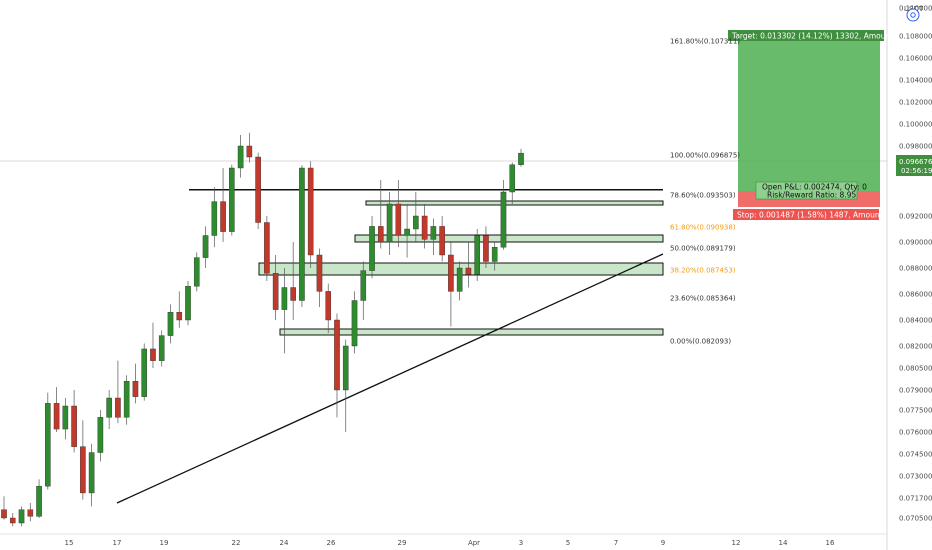  Describe the element at coordinates (703, 299) in the screenshot. I see `fib-level-label: 23.60%(0.085364)` at that location.